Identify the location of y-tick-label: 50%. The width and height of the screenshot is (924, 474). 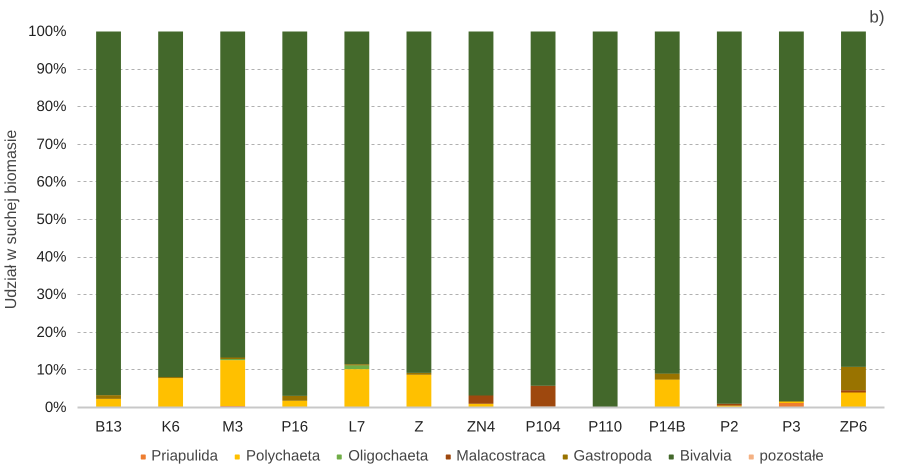
(51, 219).